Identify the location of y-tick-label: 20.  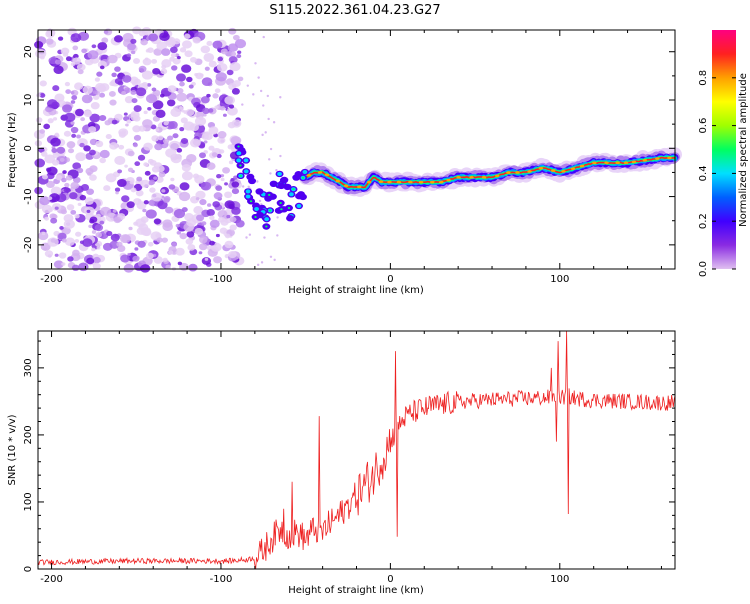
(28, 51).